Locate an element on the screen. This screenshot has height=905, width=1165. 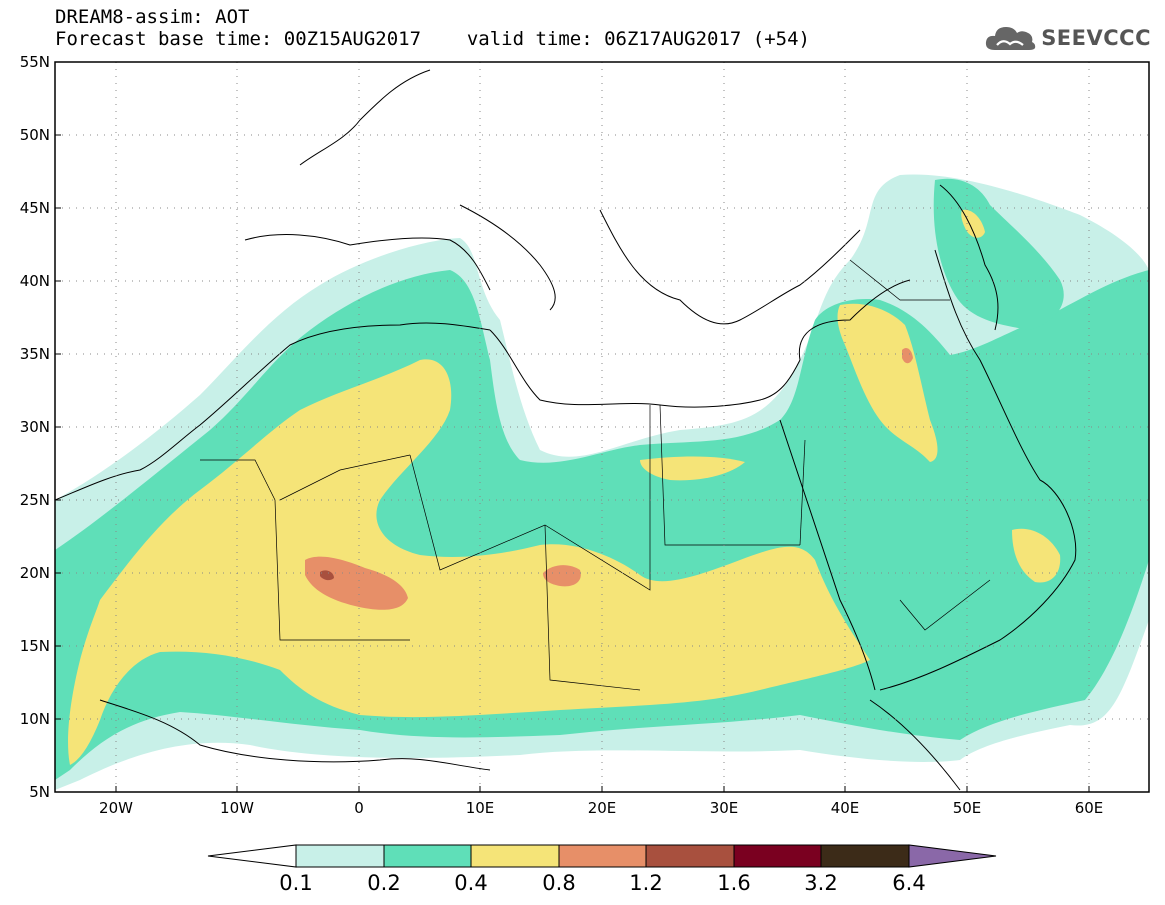
lat-label: 45N is located at coordinates (35, 208).